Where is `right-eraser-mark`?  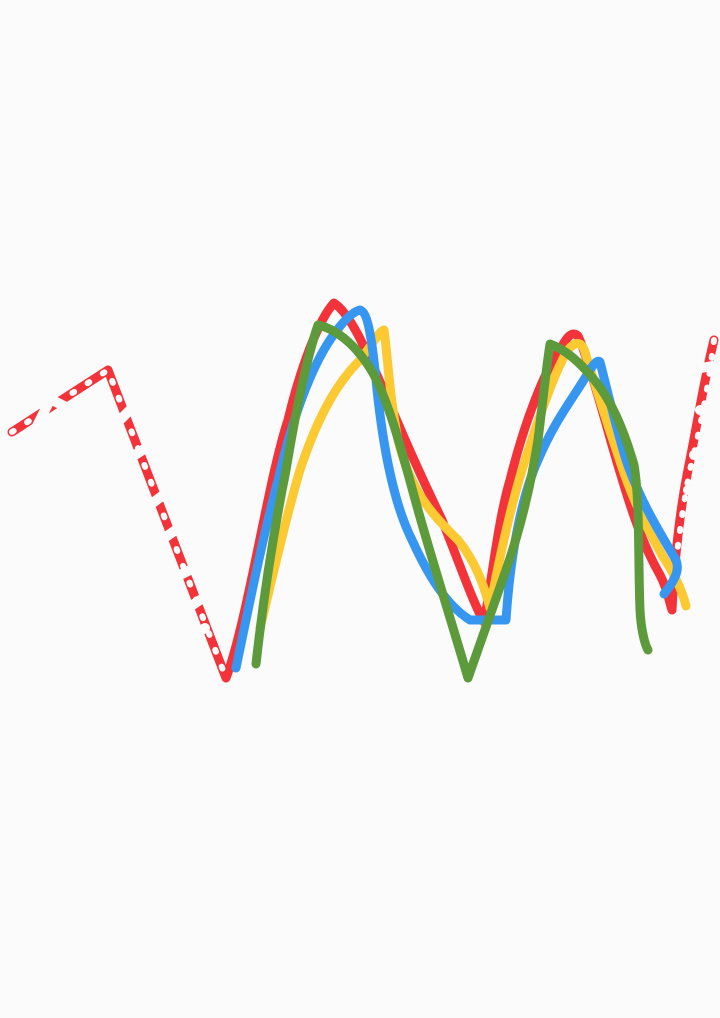 right-eraser-mark is located at coordinates (701, 447).